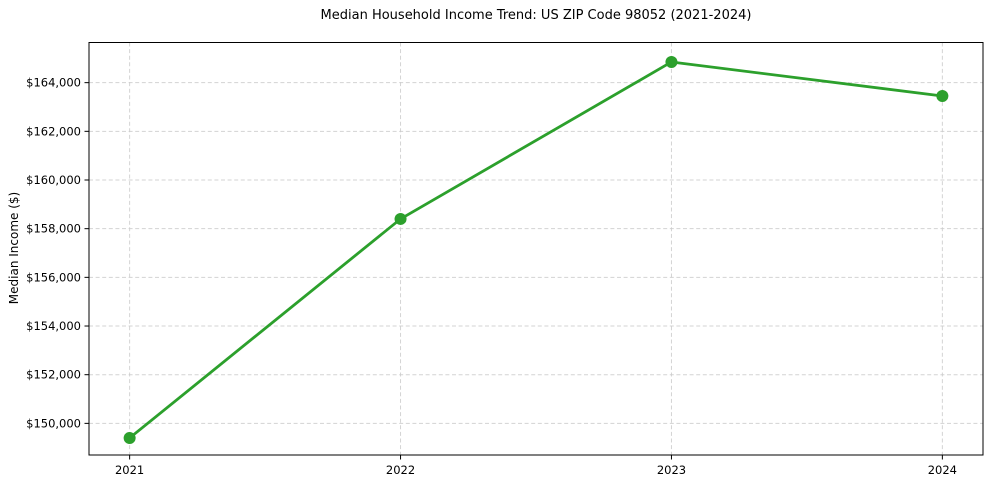 The height and width of the screenshot is (490, 989). Describe the element at coordinates (53, 375) in the screenshot. I see `y-tick-label: $152,000` at that location.